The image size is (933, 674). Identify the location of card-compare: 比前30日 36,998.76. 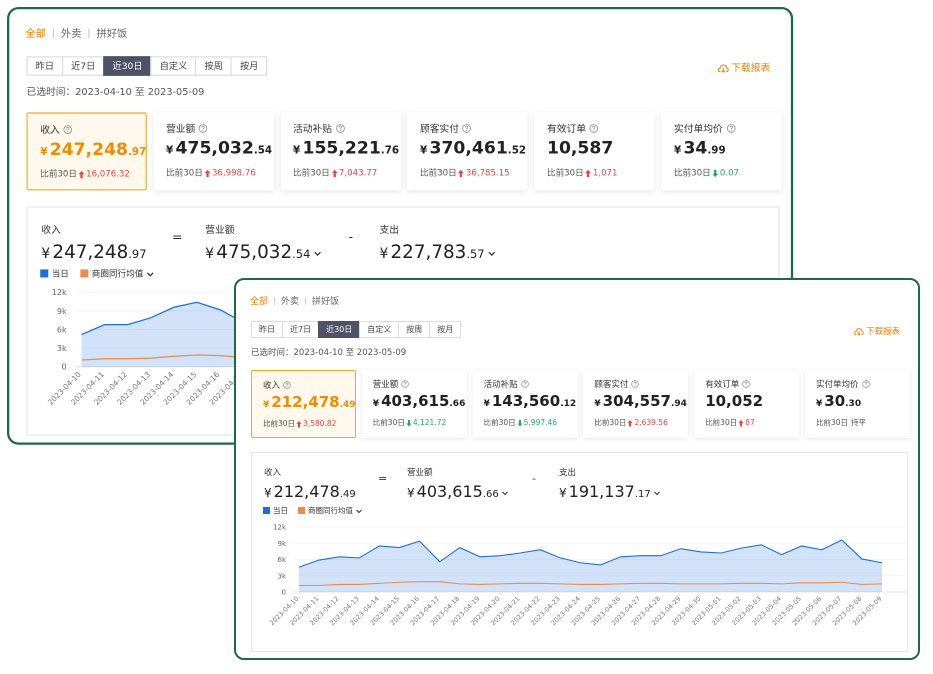
(211, 172).